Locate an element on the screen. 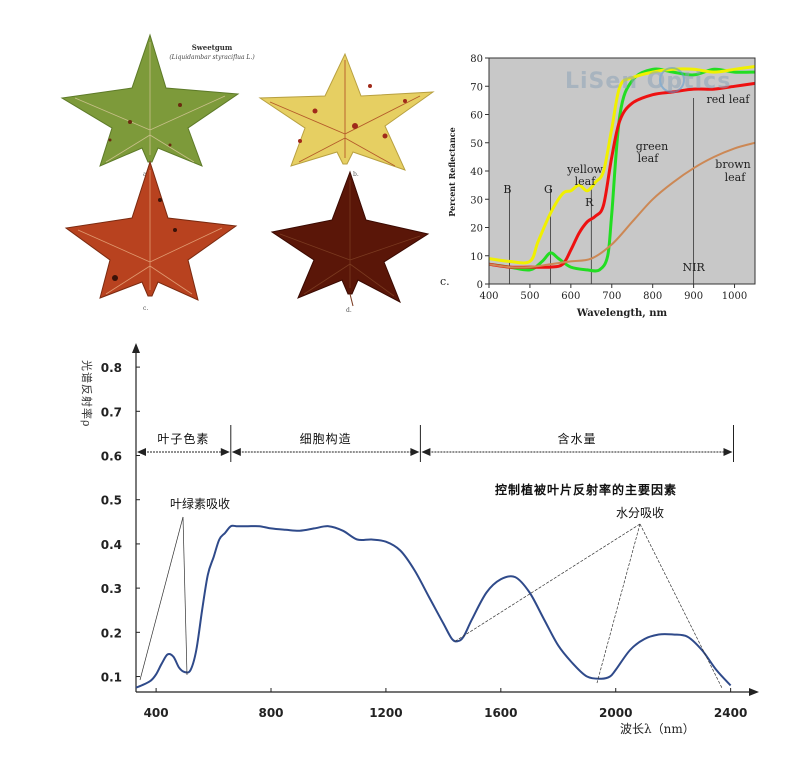 The width and height of the screenshot is (789, 759). x-tick-label: 1000 is located at coordinates (734, 296).